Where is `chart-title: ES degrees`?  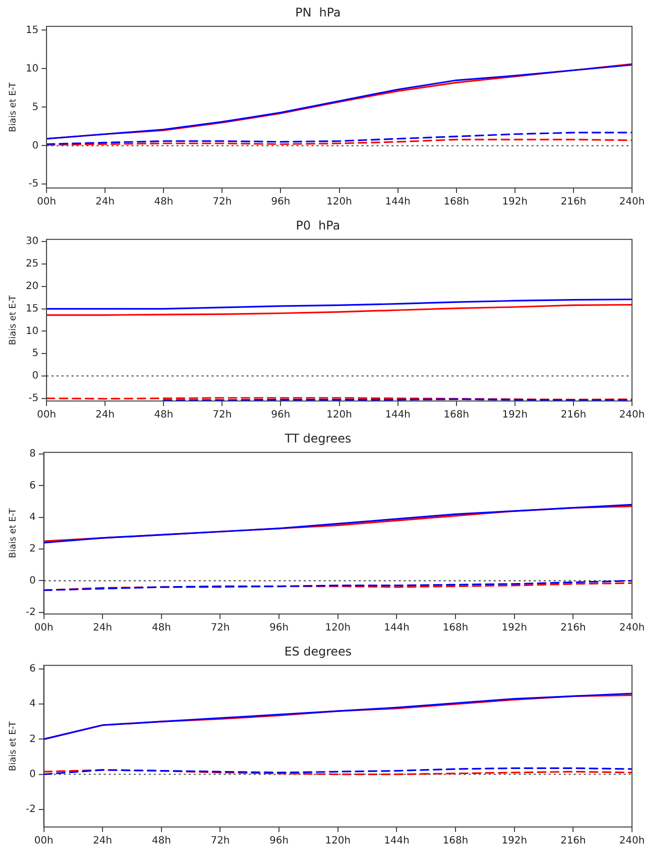
chart-title: ES degrees is located at coordinates (318, 651).